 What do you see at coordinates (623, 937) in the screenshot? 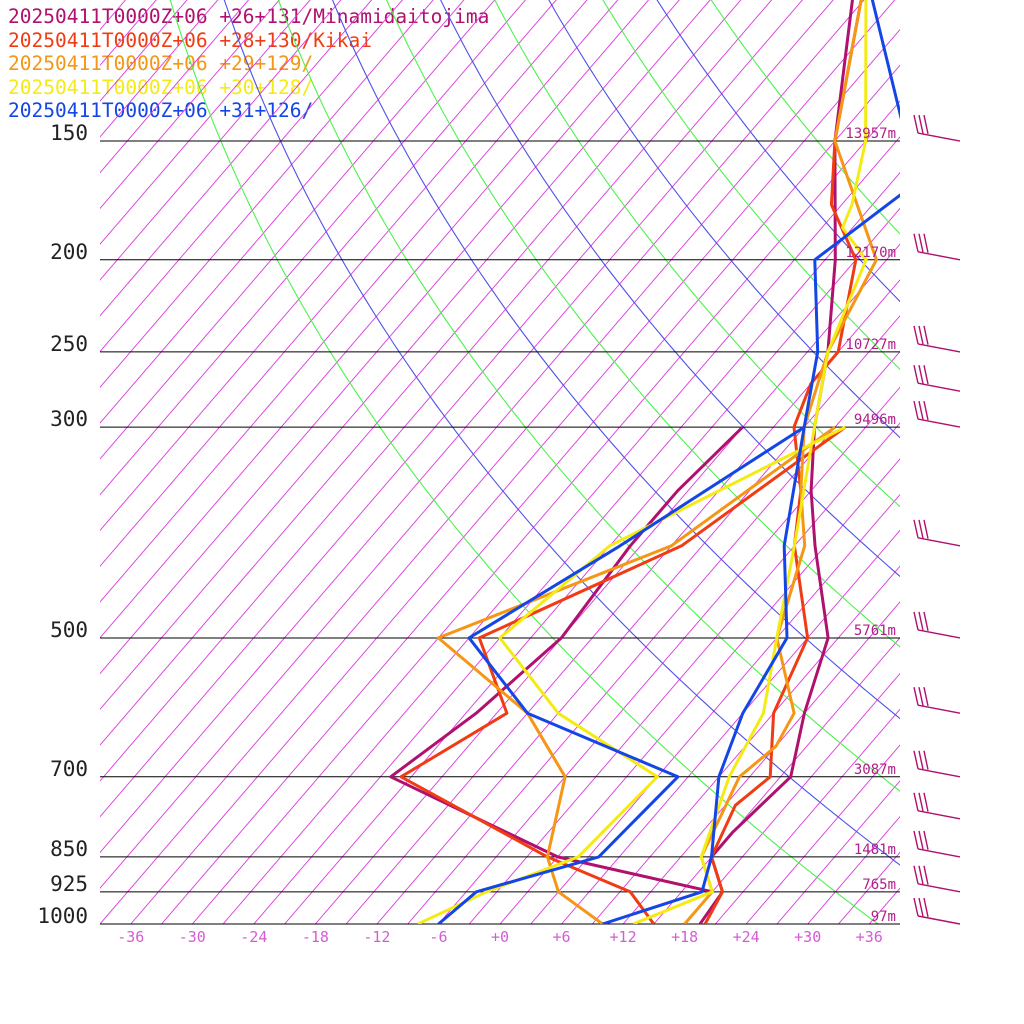
I see `temperature-tick-label: +12` at bounding box center [623, 937].